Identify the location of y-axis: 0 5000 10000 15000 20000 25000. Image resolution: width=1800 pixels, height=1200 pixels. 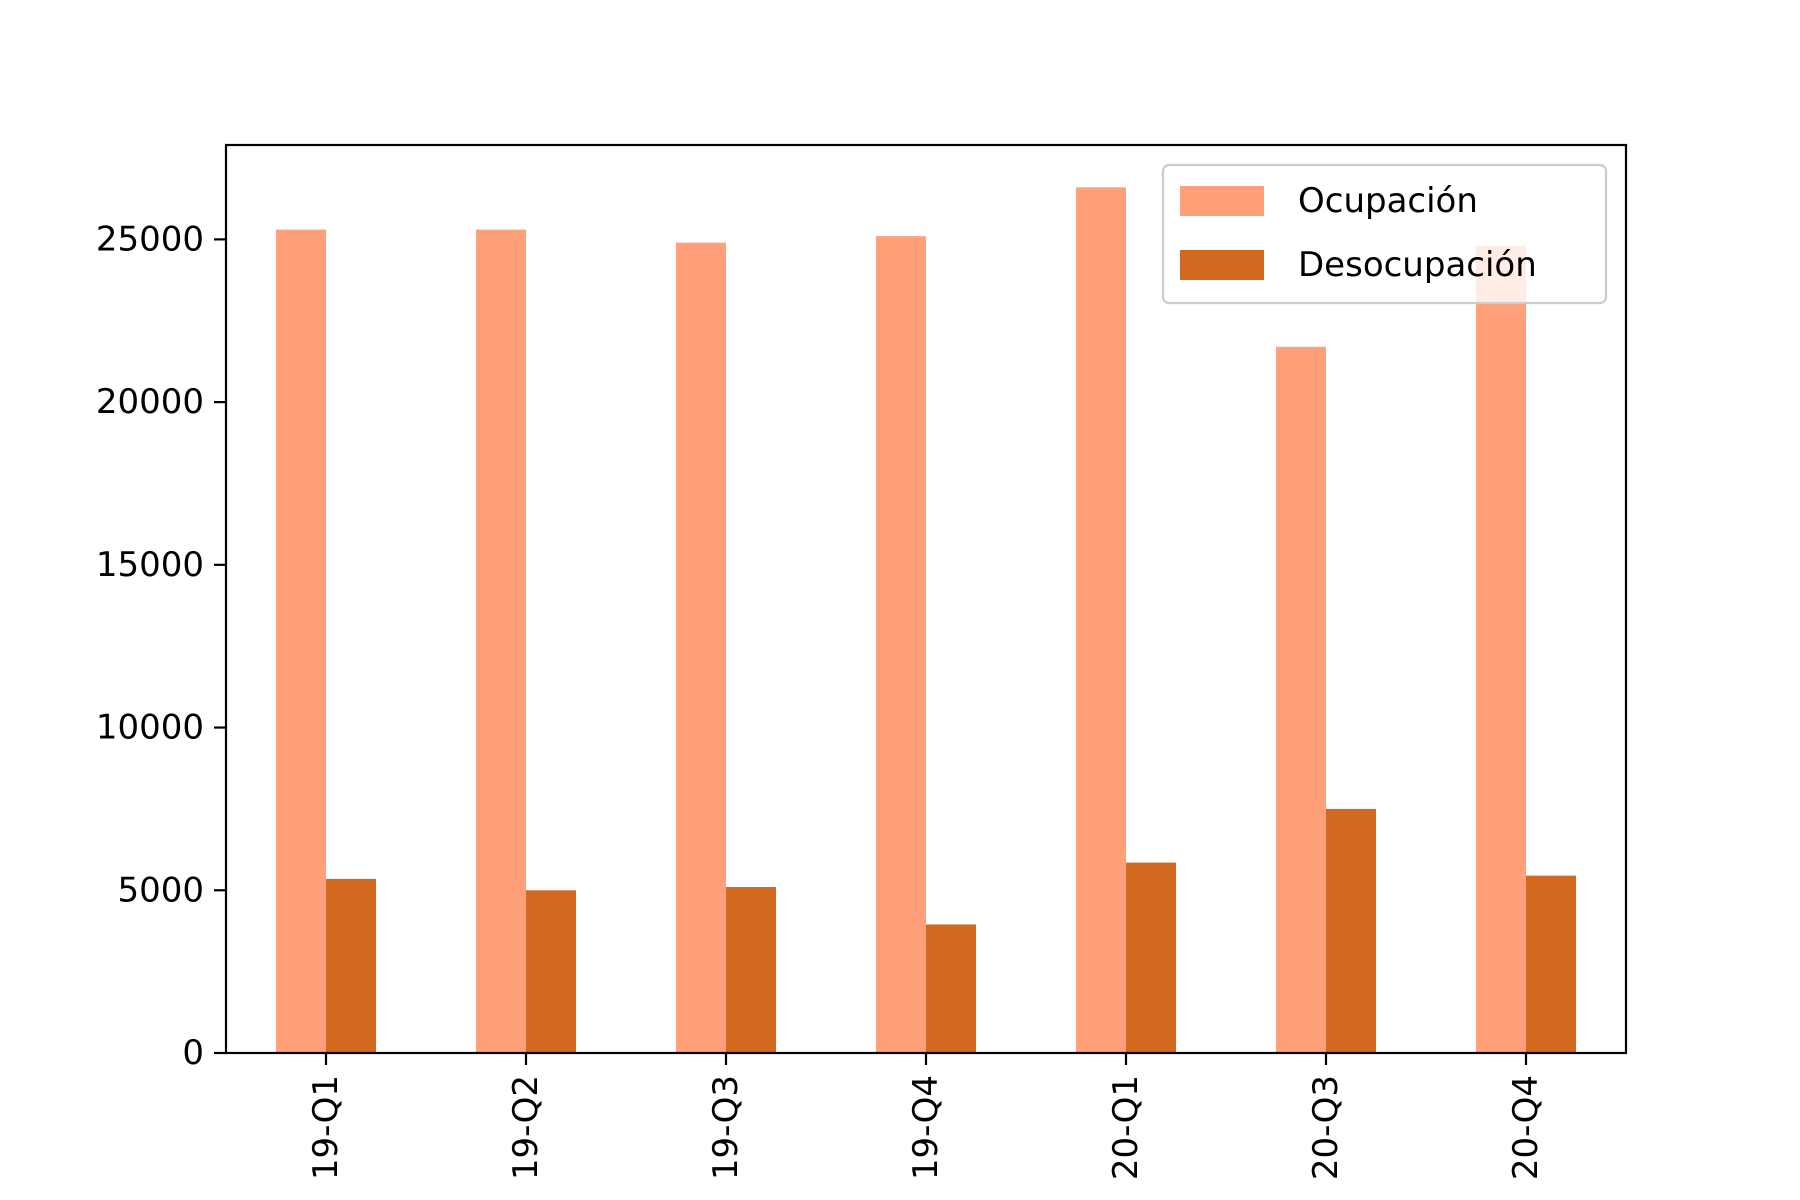
(161, 646).